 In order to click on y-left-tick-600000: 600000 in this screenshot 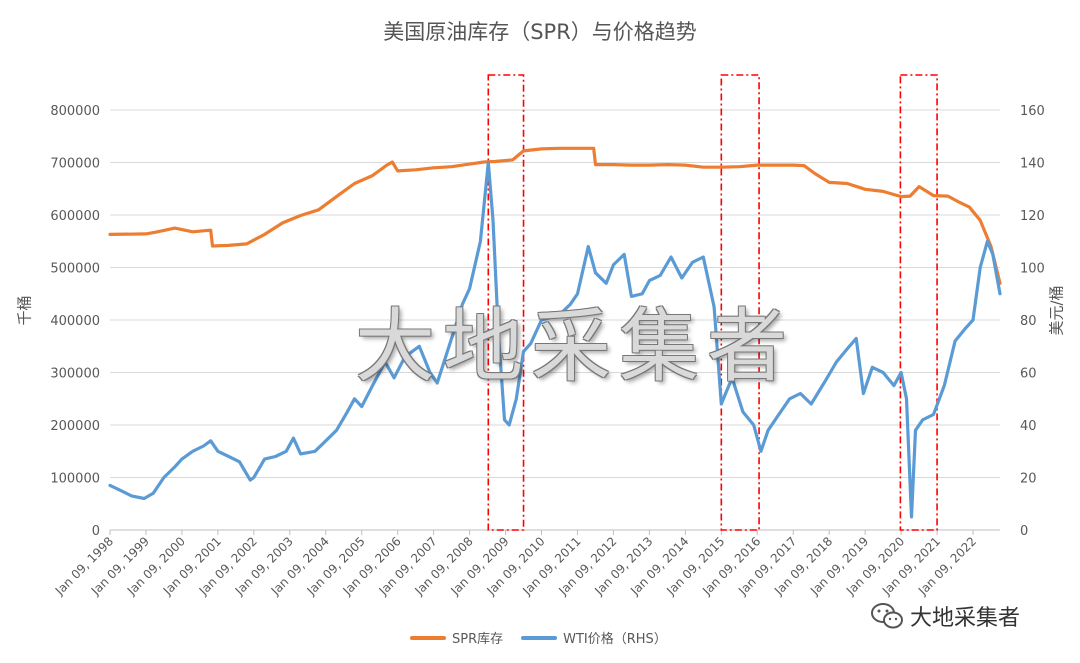, I will do `click(75, 216)`.